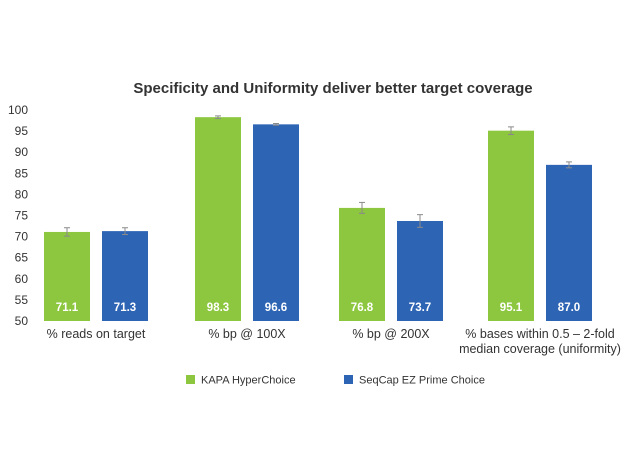  What do you see at coordinates (22, 321) in the screenshot?
I see `y-tick-label: 50` at bounding box center [22, 321].